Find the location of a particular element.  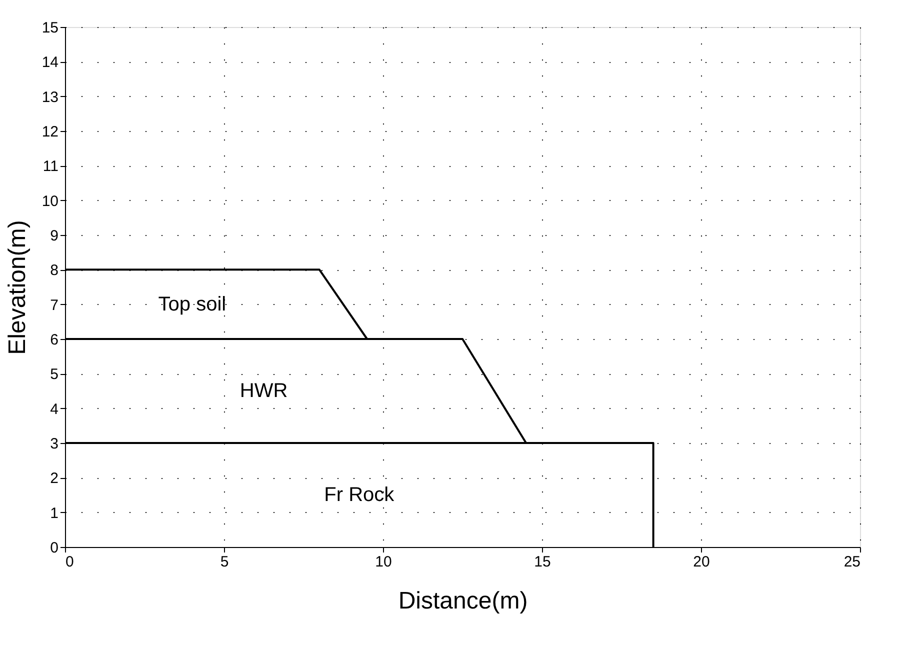

y-tick-label: 6 is located at coordinates (54, 340).